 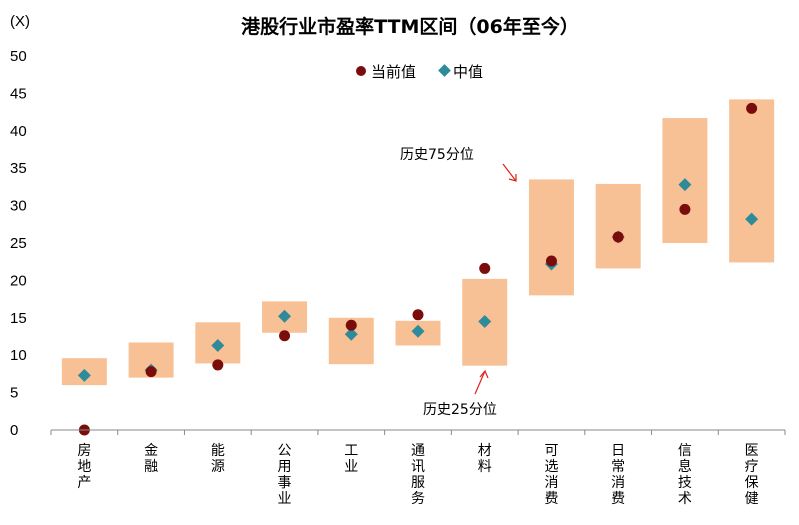 I want to click on x-tick-label: 术, so click(x=685, y=499).